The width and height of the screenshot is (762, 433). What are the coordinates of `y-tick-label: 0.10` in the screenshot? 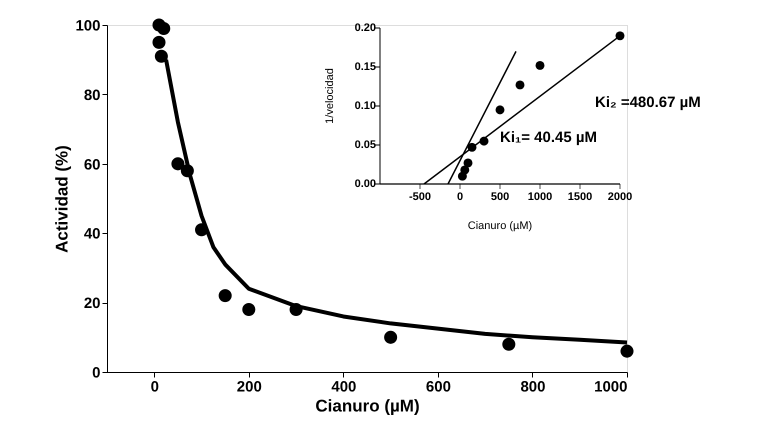 It's located at (365, 106).